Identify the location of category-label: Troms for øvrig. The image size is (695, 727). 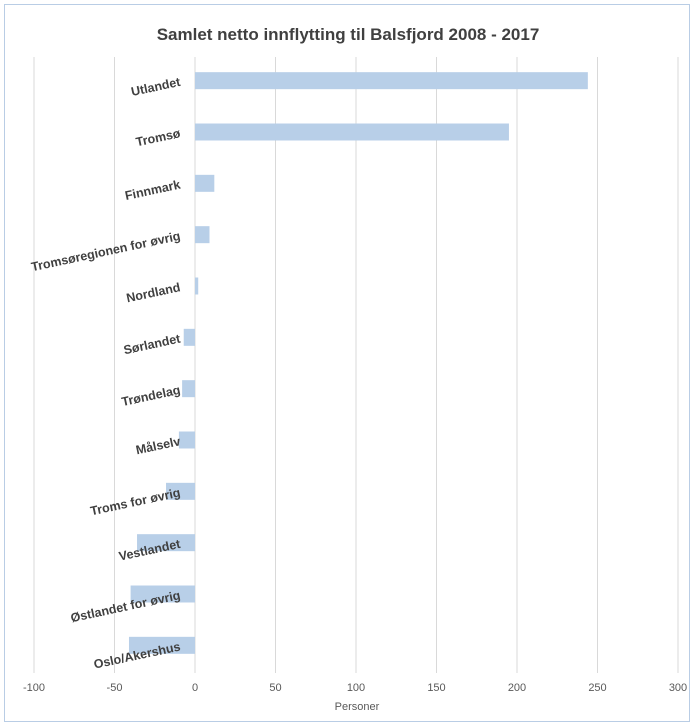
(135, 502).